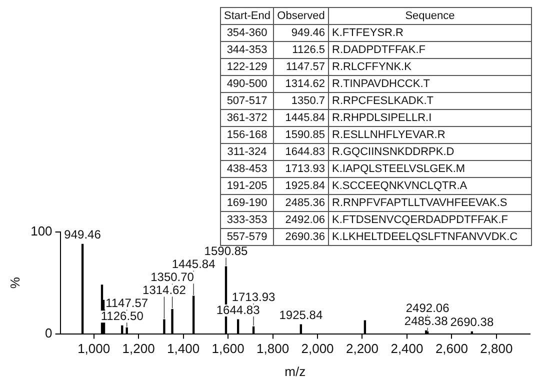 Image resolution: width=558 pixels, height=386 pixels. I want to click on text: 354-360, so click(247, 33).